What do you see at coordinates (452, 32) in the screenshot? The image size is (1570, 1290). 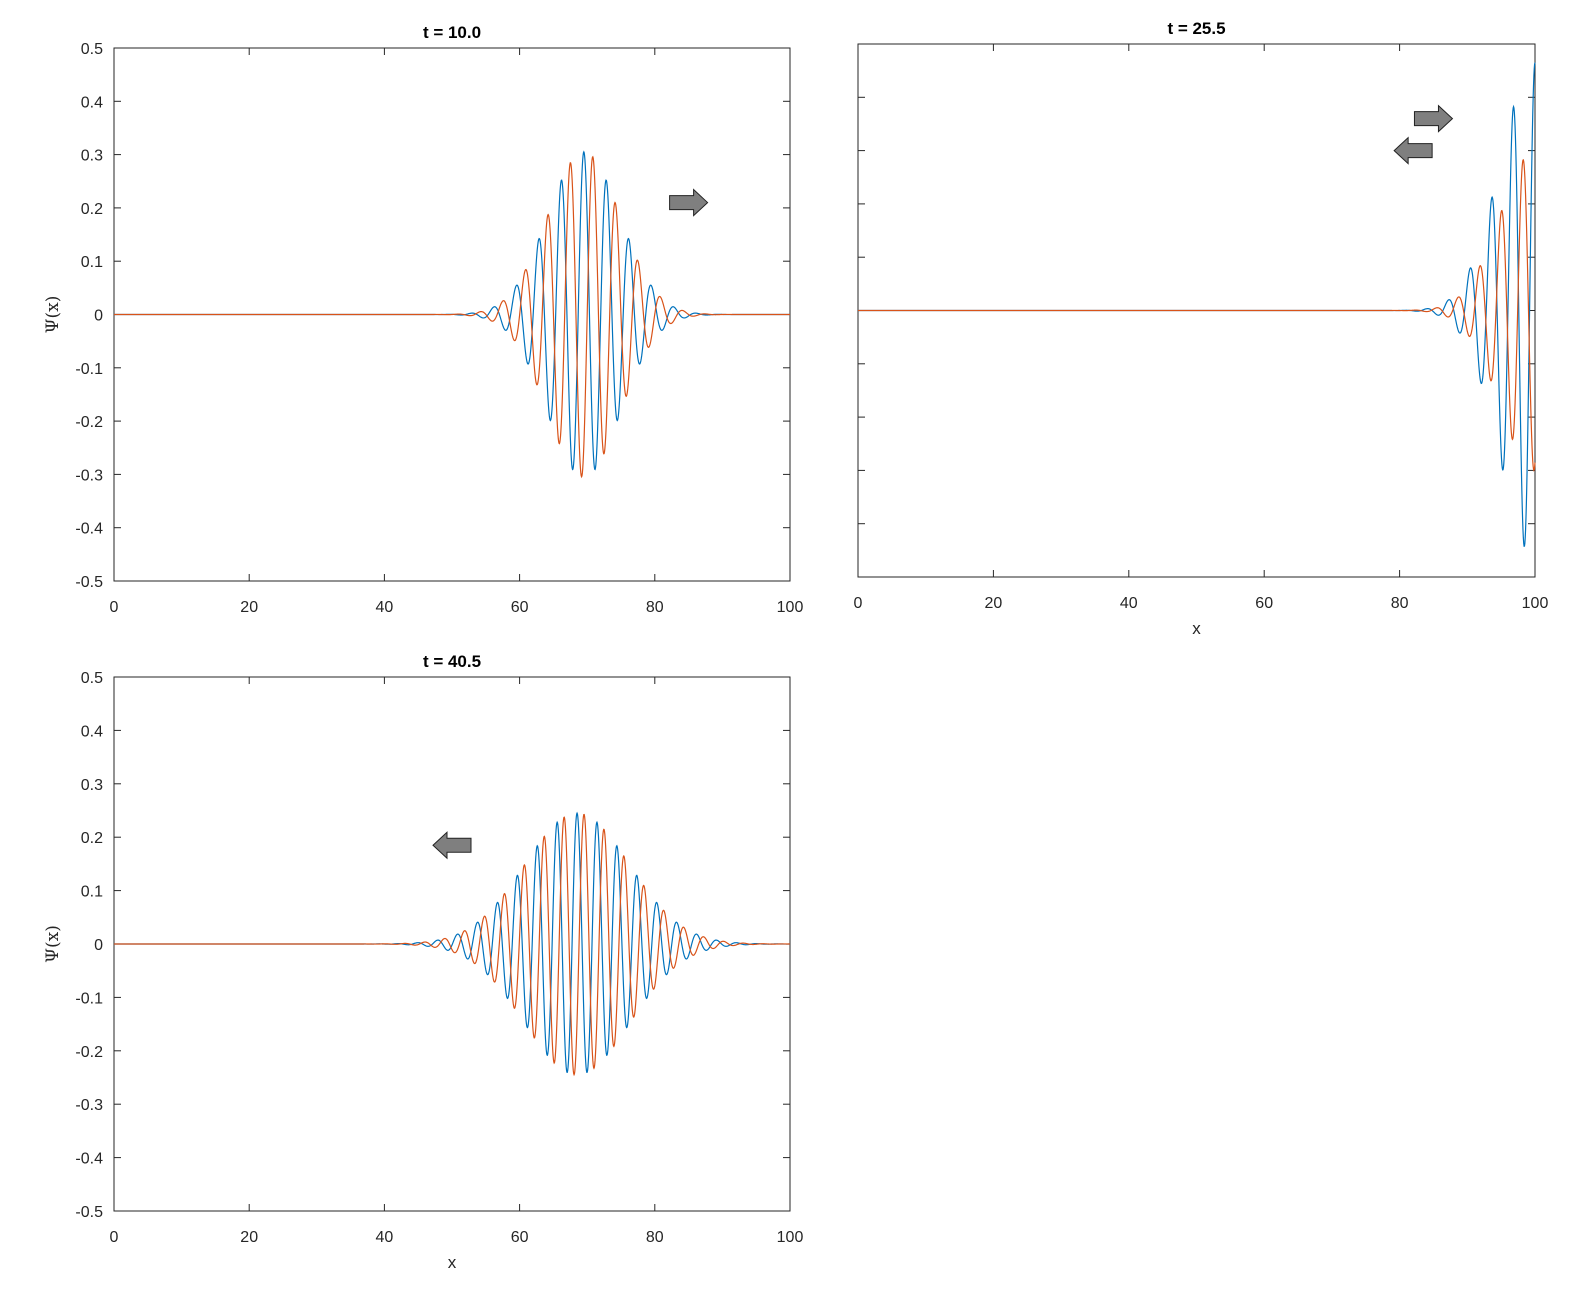 I see `chart-title: t = 10.0` at bounding box center [452, 32].